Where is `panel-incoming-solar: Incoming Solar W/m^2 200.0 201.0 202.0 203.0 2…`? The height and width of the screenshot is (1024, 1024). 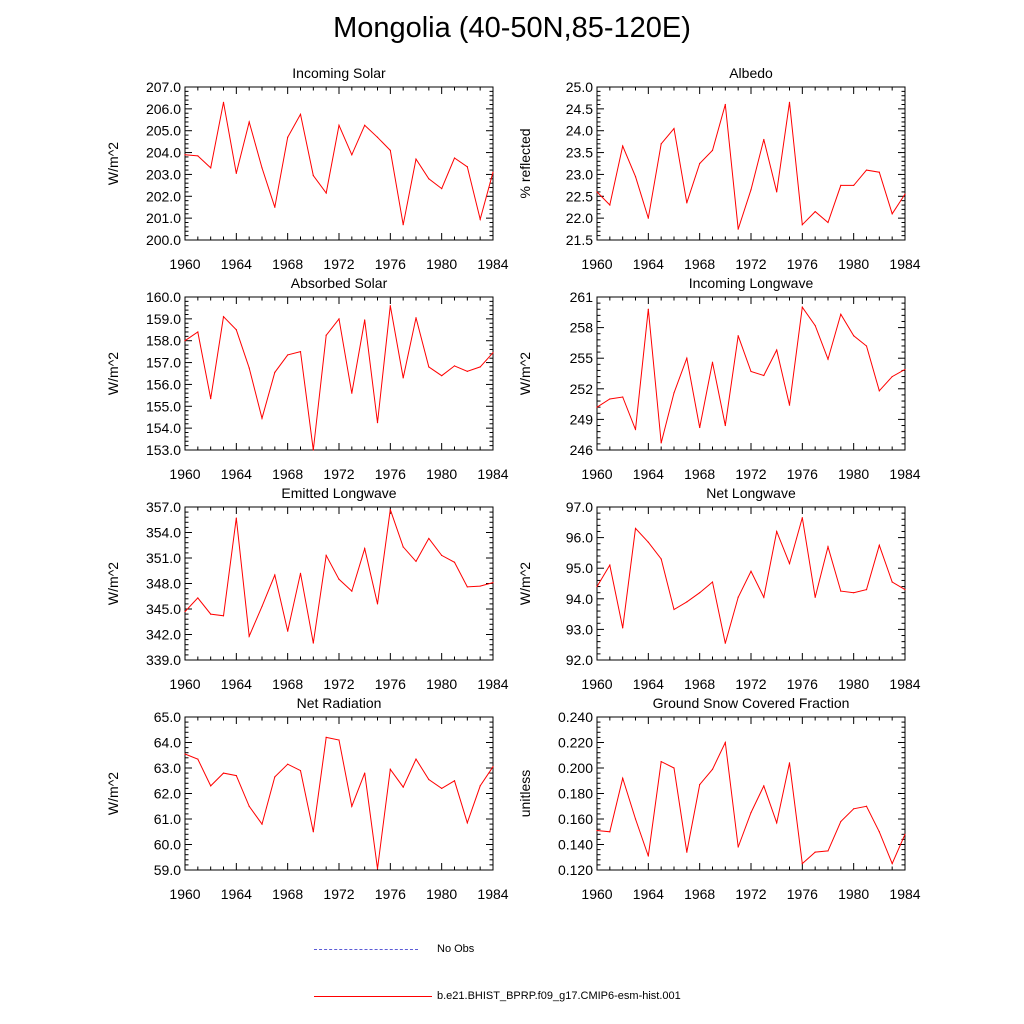
panel-incoming-solar: Incoming Solar W/m^2 200.0 201.0 202.0 203.0 2… is located at coordinates (307, 168).